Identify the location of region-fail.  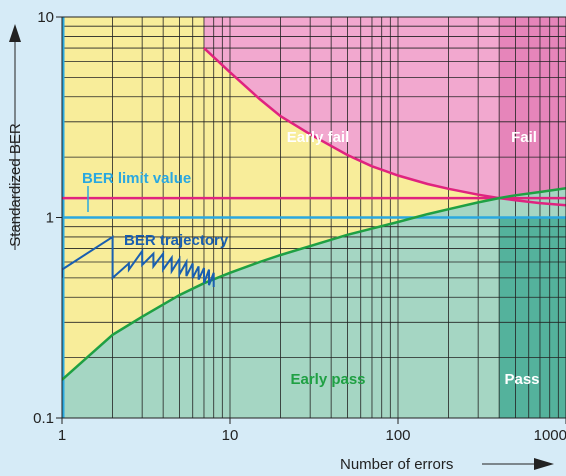
(532, 108).